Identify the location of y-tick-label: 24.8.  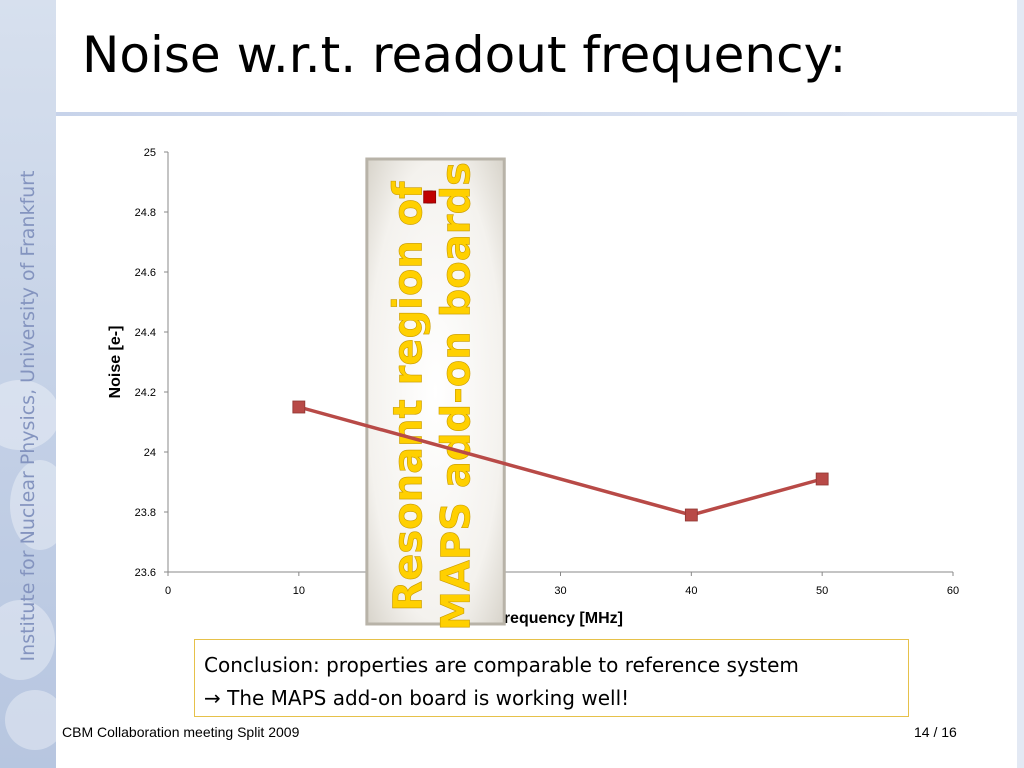
(145, 213).